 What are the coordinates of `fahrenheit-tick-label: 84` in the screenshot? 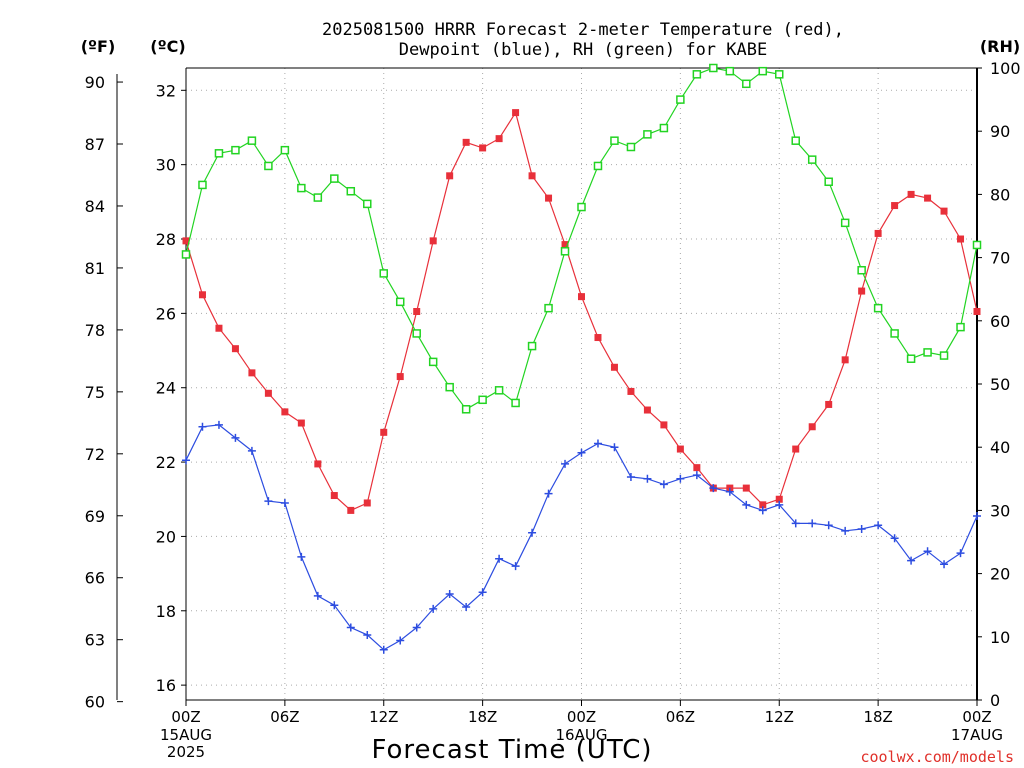 It's located at (95, 206).